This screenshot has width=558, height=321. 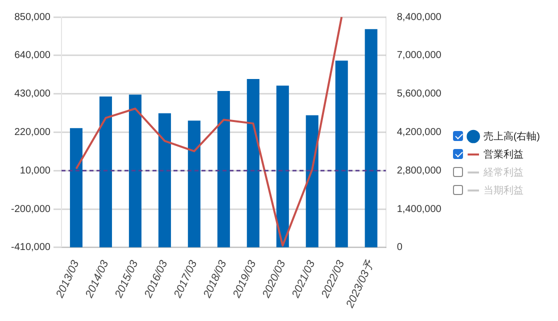 What do you see at coordinates (35, 170) in the screenshot?
I see `y-tick-label: 10,000` at bounding box center [35, 170].